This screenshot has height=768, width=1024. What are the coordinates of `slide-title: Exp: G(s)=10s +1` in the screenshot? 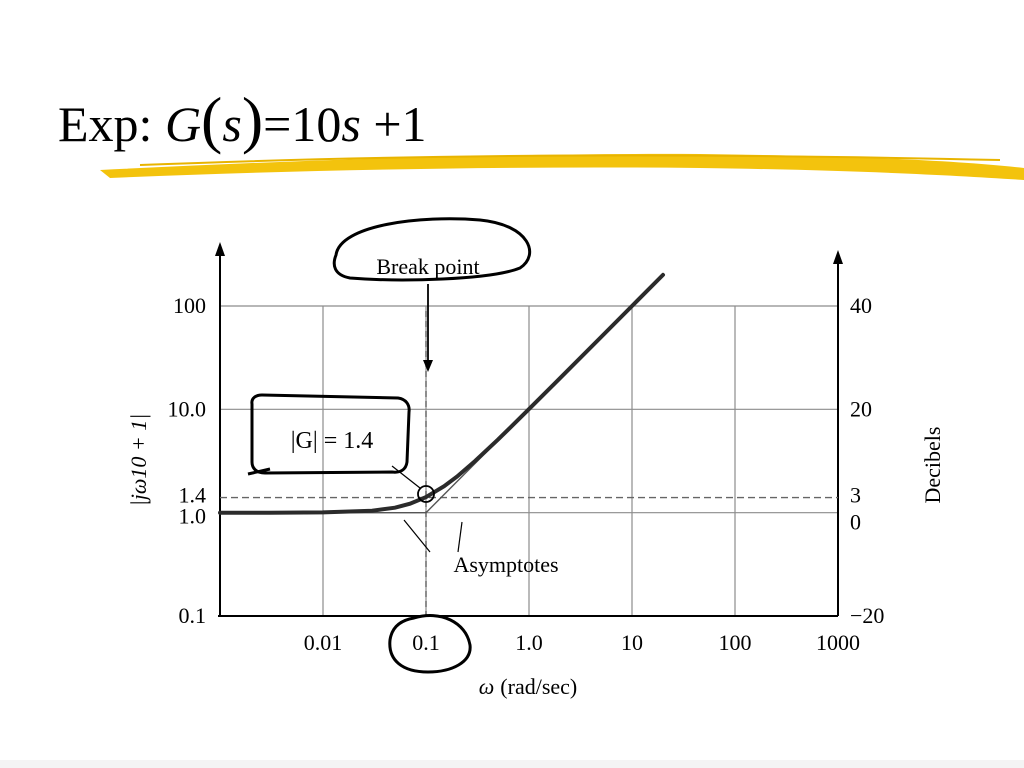 It's located at (242, 120).